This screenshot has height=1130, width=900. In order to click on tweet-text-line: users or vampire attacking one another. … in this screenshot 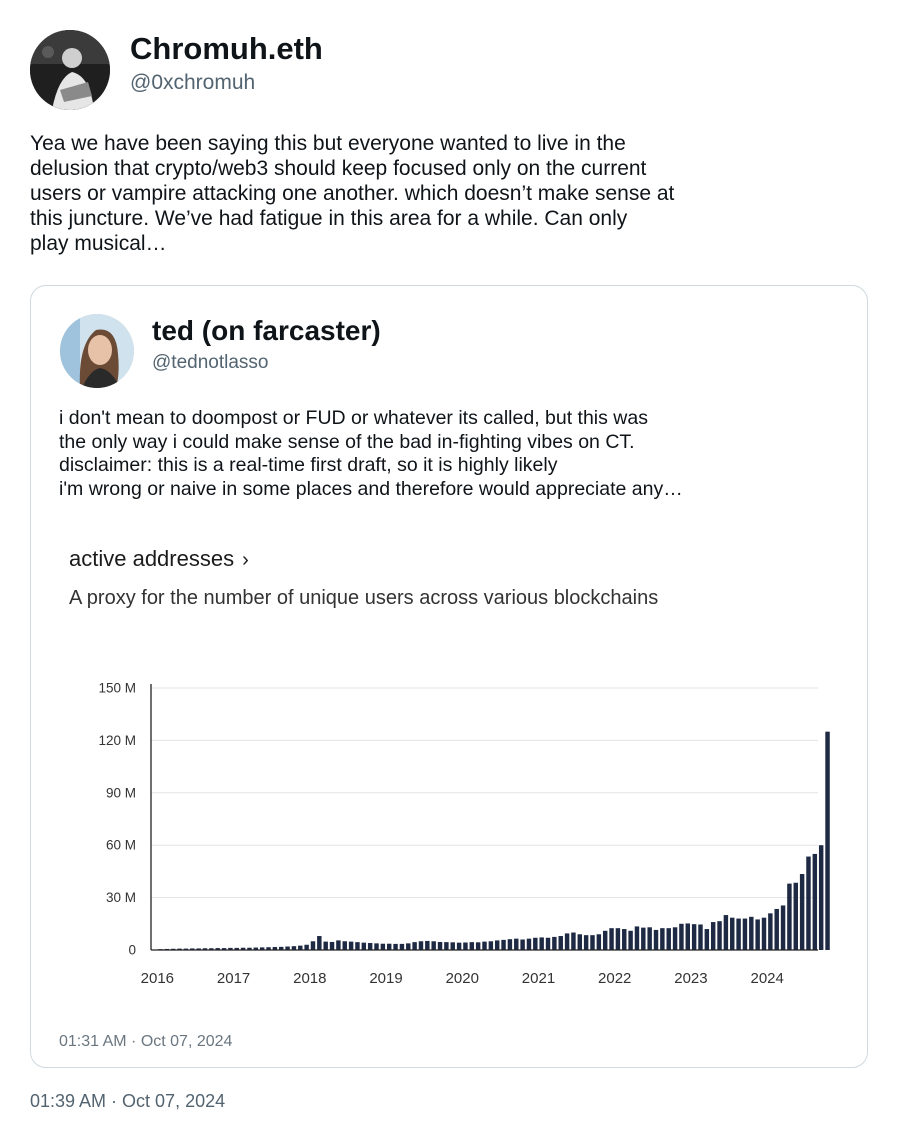, I will do `click(352, 193)`.